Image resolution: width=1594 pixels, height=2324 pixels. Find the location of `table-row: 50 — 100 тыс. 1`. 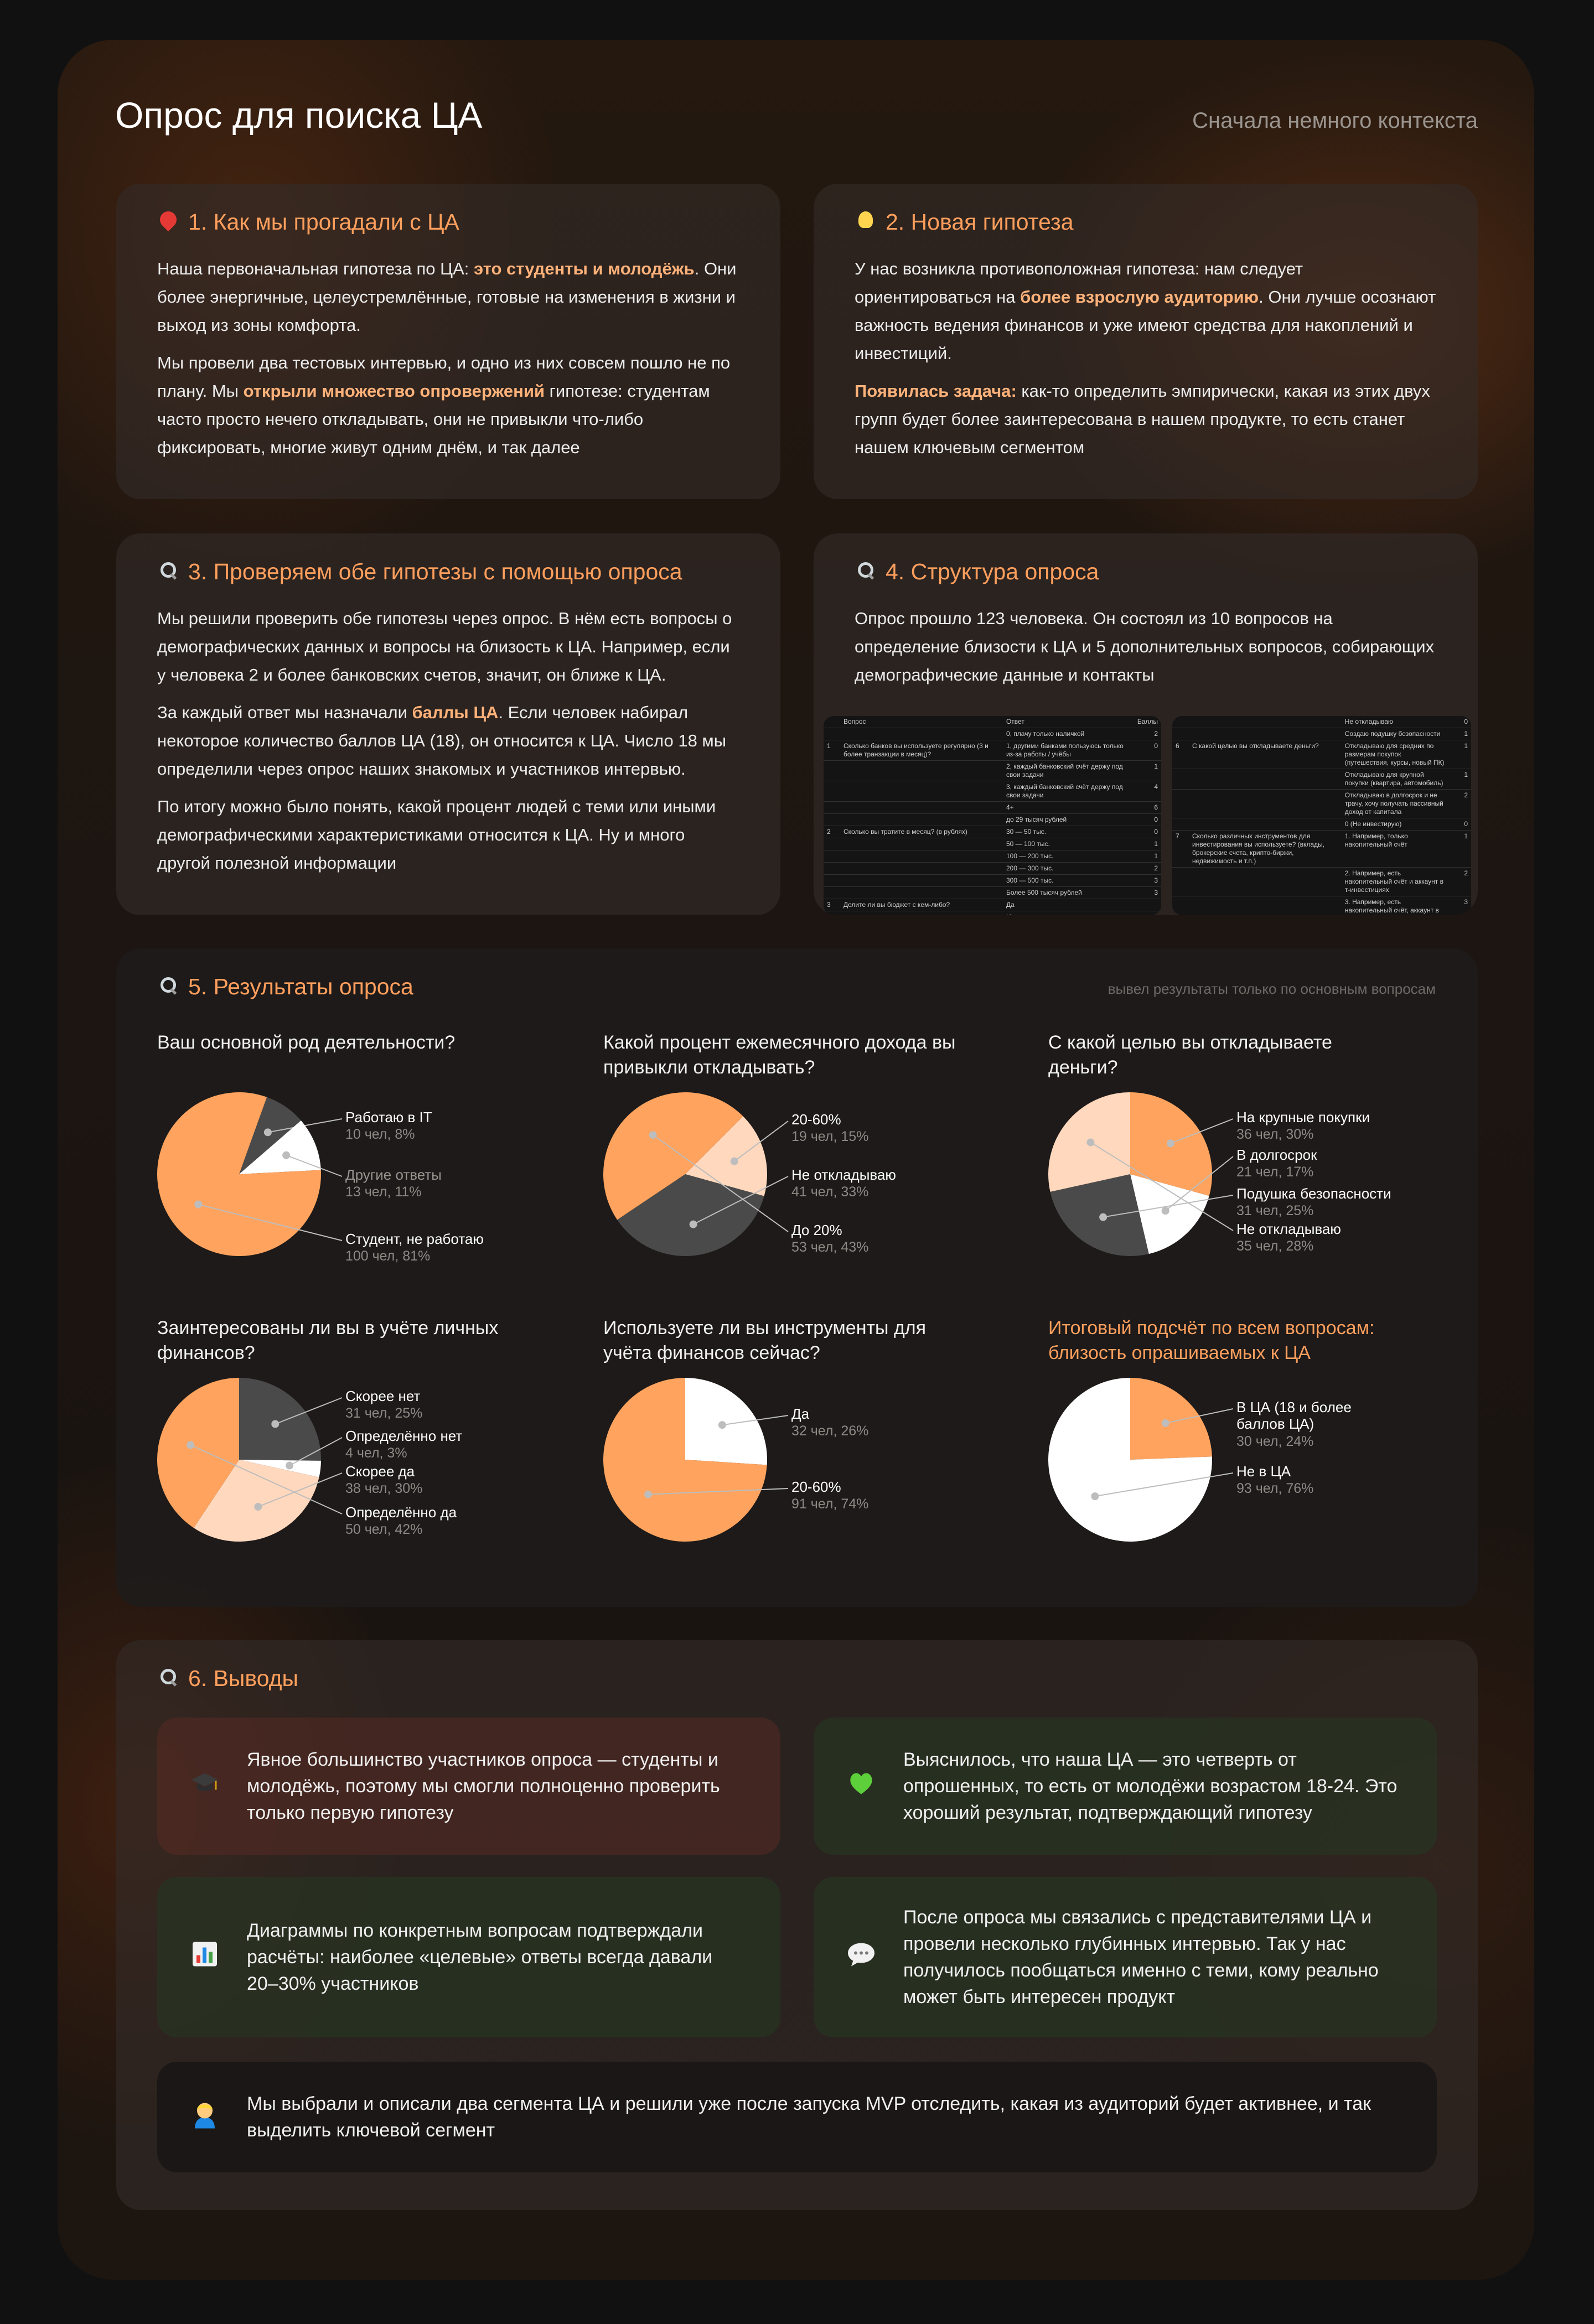

table-row: 50 — 100 тыс. 1 is located at coordinates (993, 844).